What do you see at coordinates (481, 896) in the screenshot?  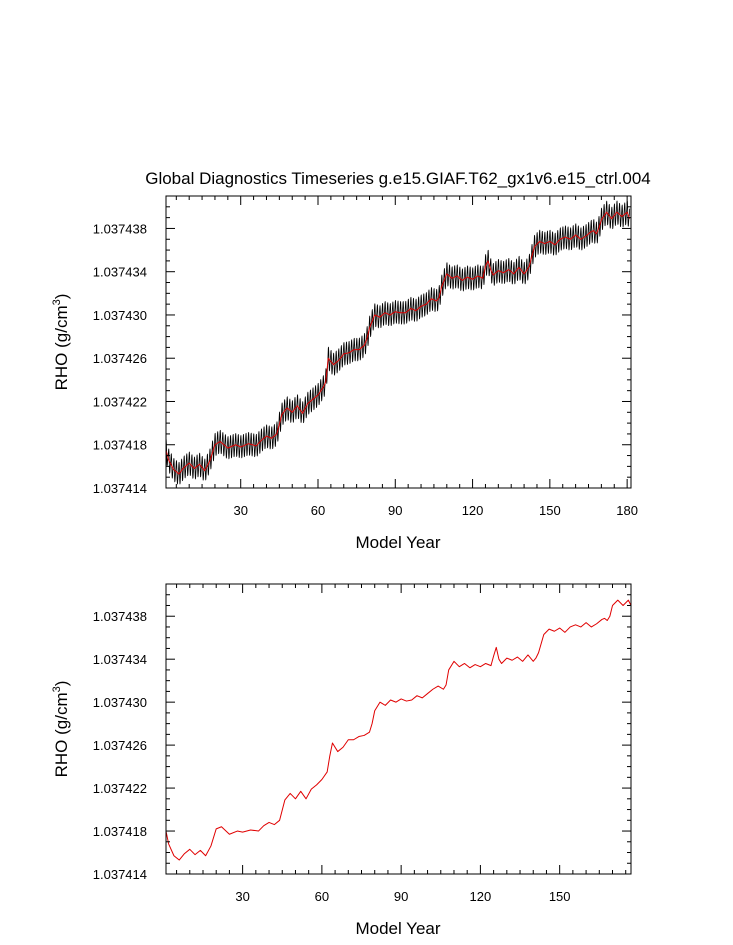 I see `panel-bottom-x-tick-label: 120` at bounding box center [481, 896].